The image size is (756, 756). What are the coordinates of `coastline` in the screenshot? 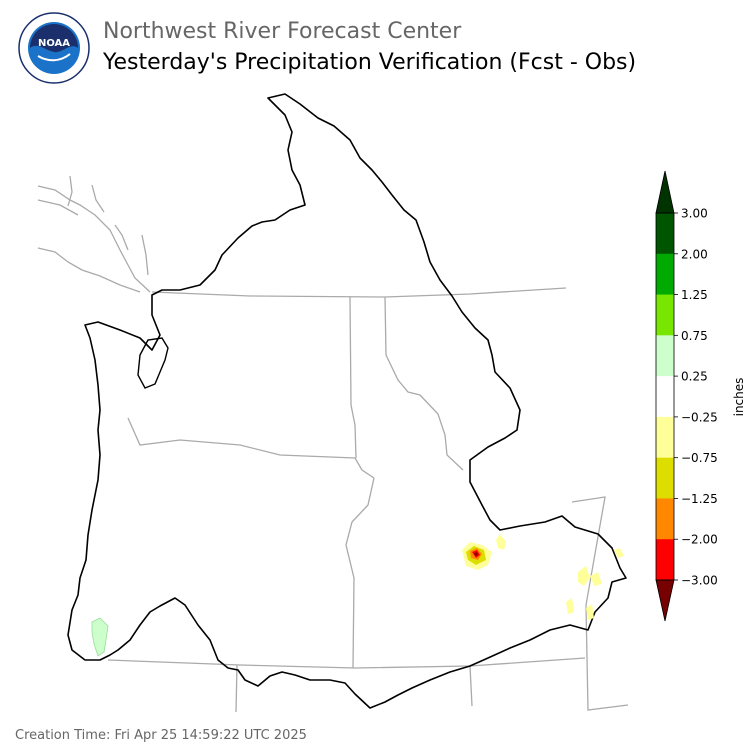 It's located at (94, 234).